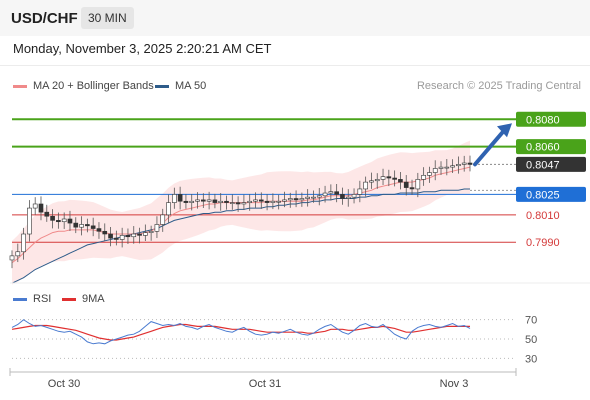  I want to click on legend-ma50-swatch, so click(162, 86).